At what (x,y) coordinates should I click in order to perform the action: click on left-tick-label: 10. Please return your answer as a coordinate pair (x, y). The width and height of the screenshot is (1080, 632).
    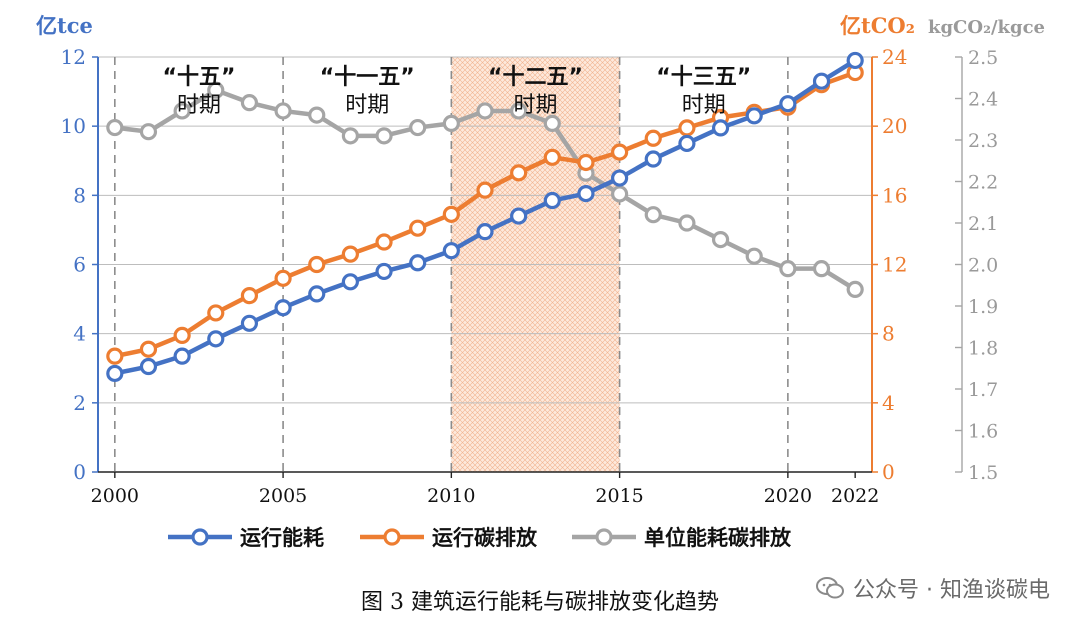
    Looking at the image, I should click on (73, 126).